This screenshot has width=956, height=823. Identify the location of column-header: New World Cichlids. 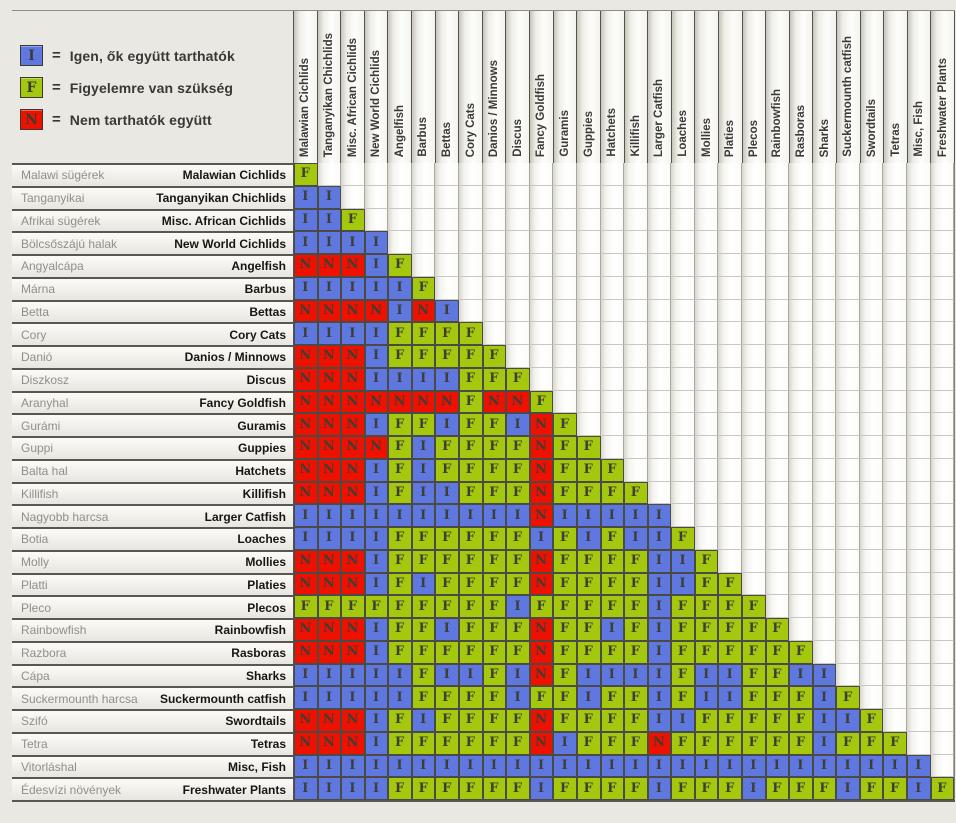
(375, 87).